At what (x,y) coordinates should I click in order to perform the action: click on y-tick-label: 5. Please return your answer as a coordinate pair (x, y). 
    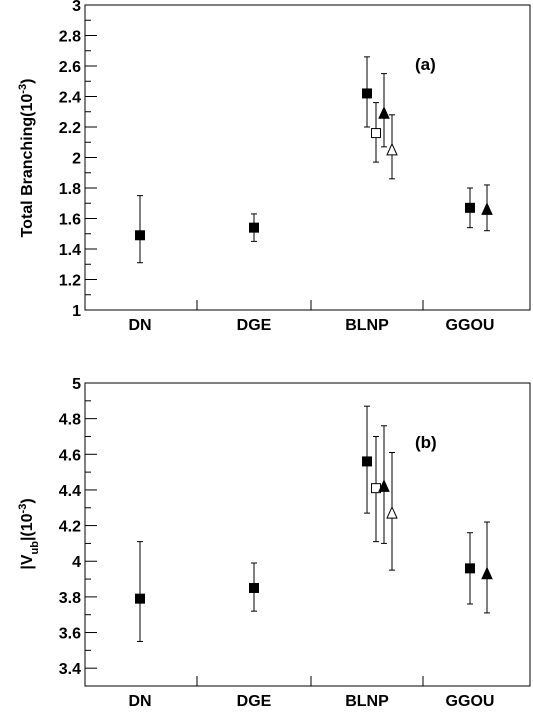
    Looking at the image, I should click on (76, 384).